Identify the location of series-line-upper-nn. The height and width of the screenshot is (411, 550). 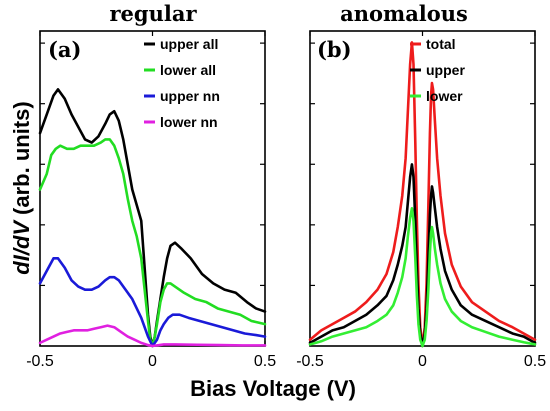
(152, 302).